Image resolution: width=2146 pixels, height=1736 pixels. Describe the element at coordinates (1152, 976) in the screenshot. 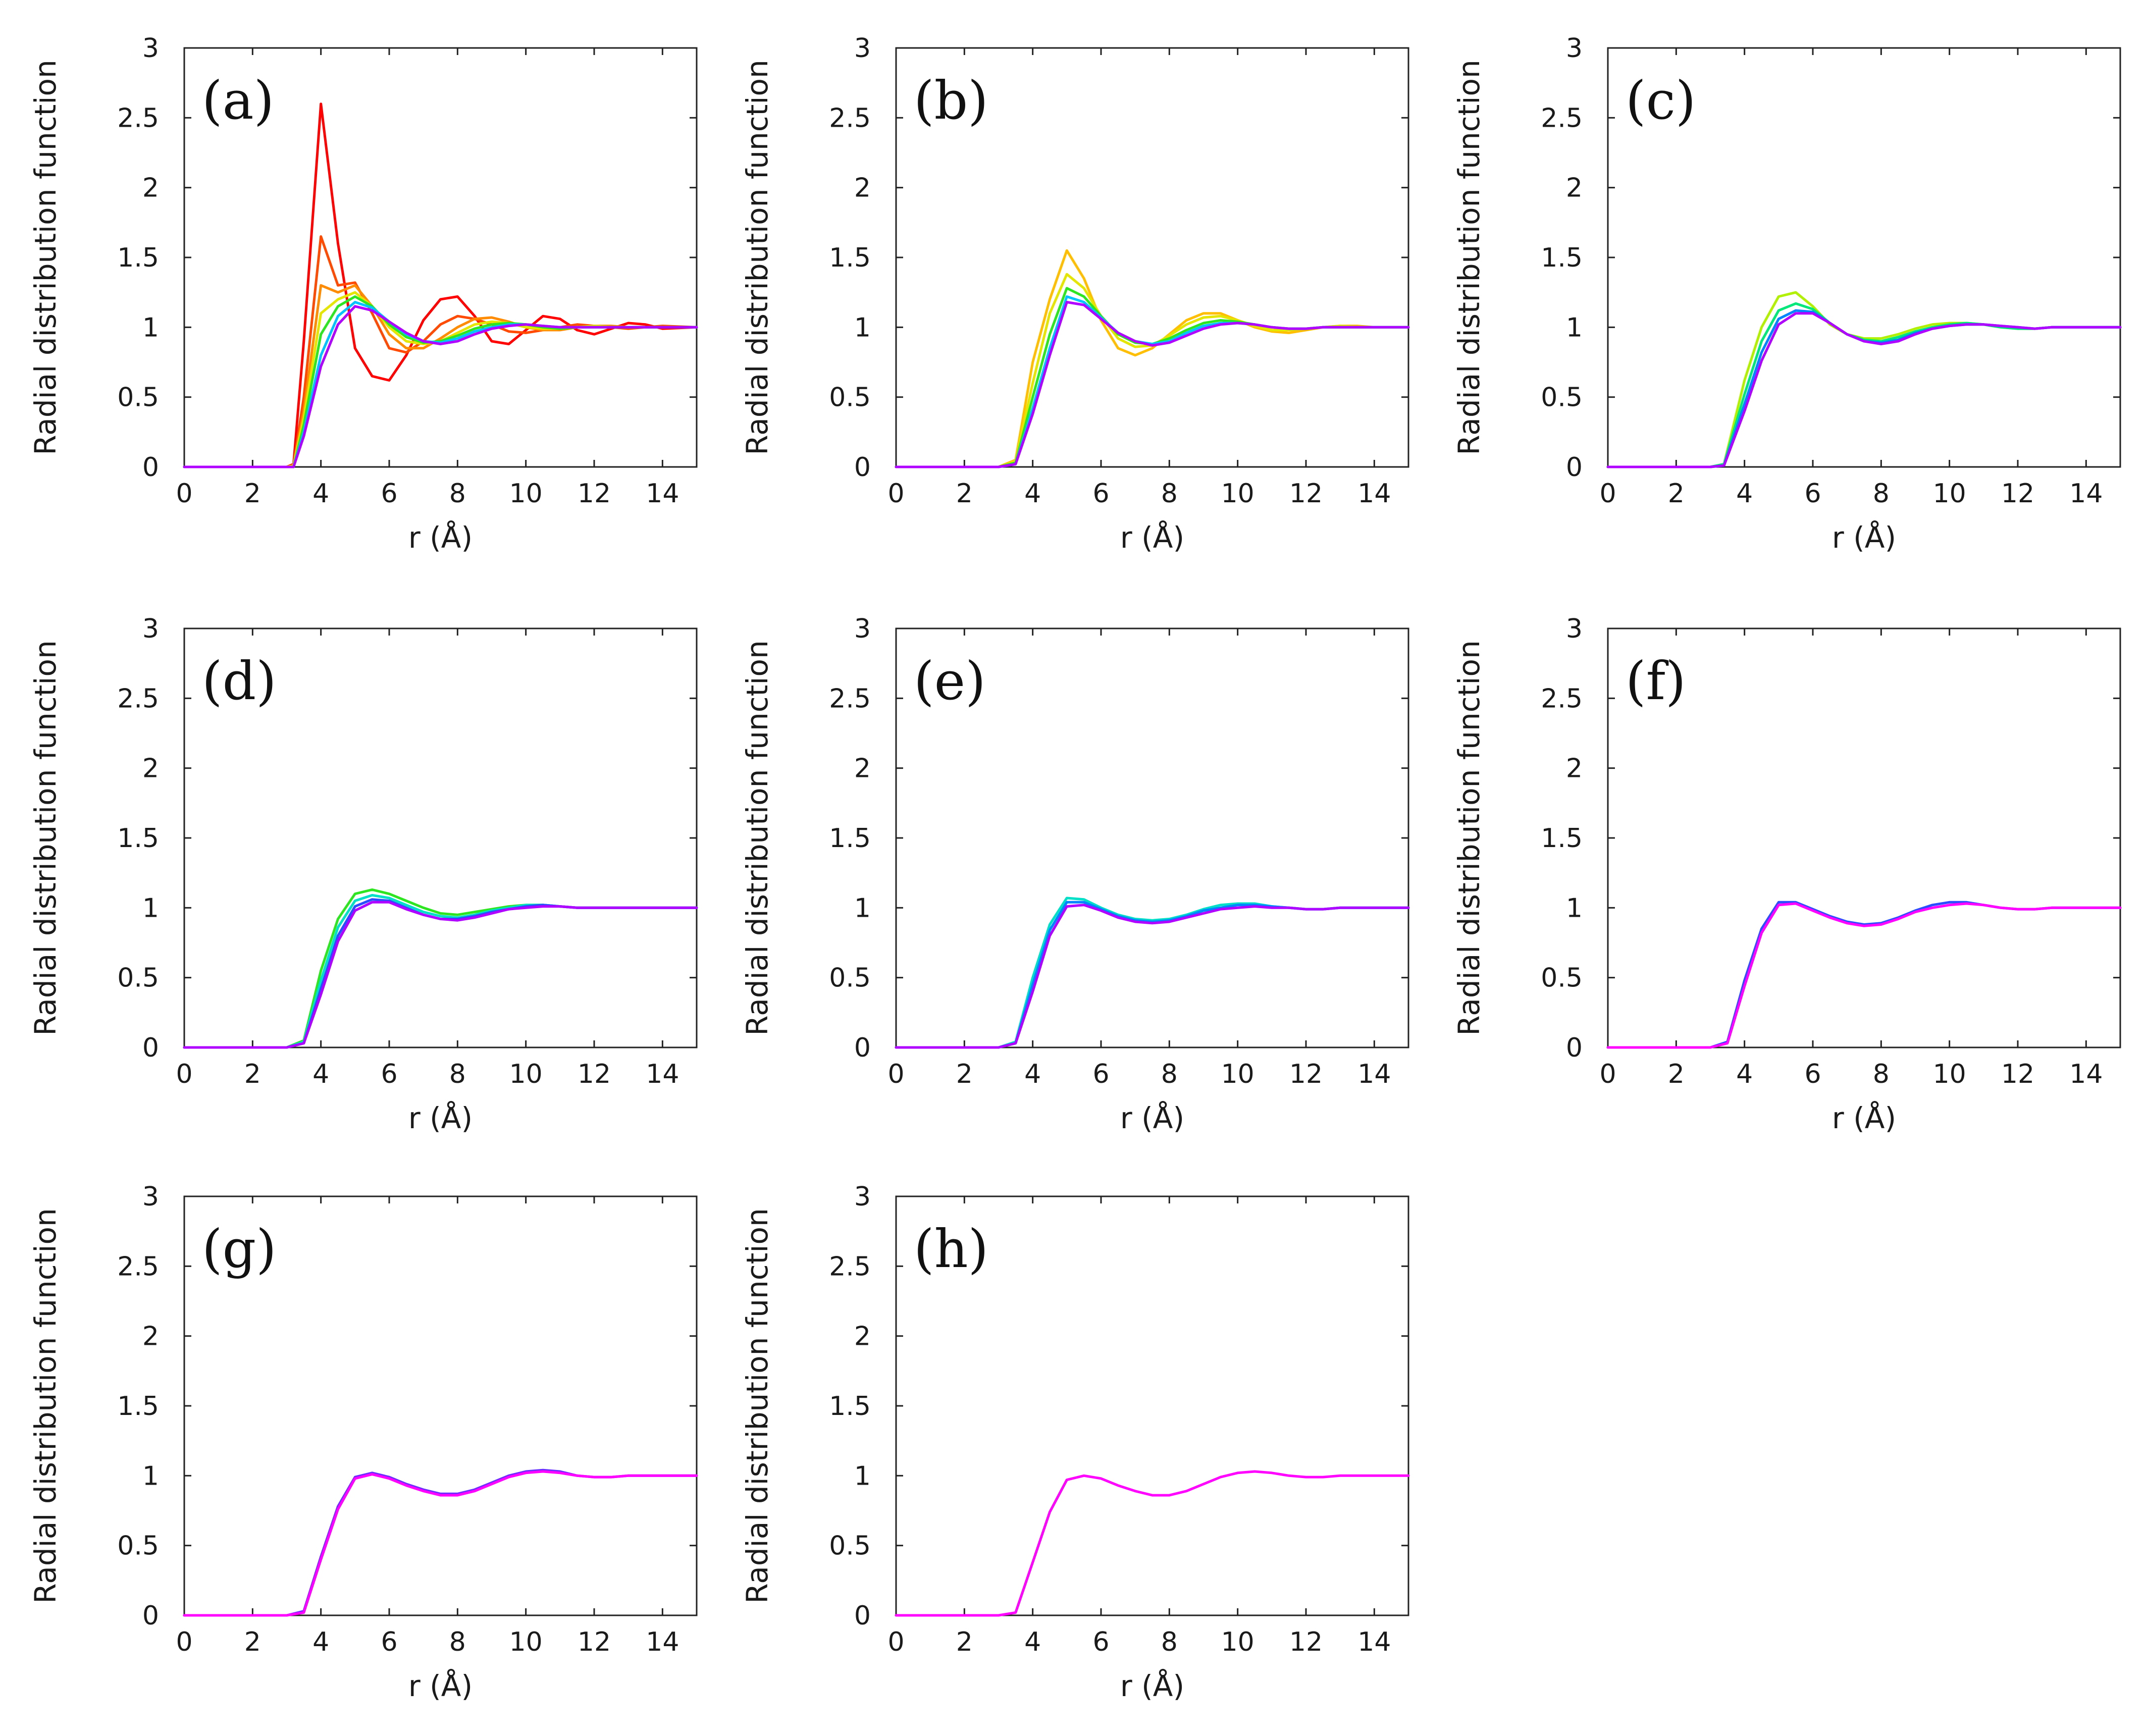

I see `rdf-series-line-s3` at that location.